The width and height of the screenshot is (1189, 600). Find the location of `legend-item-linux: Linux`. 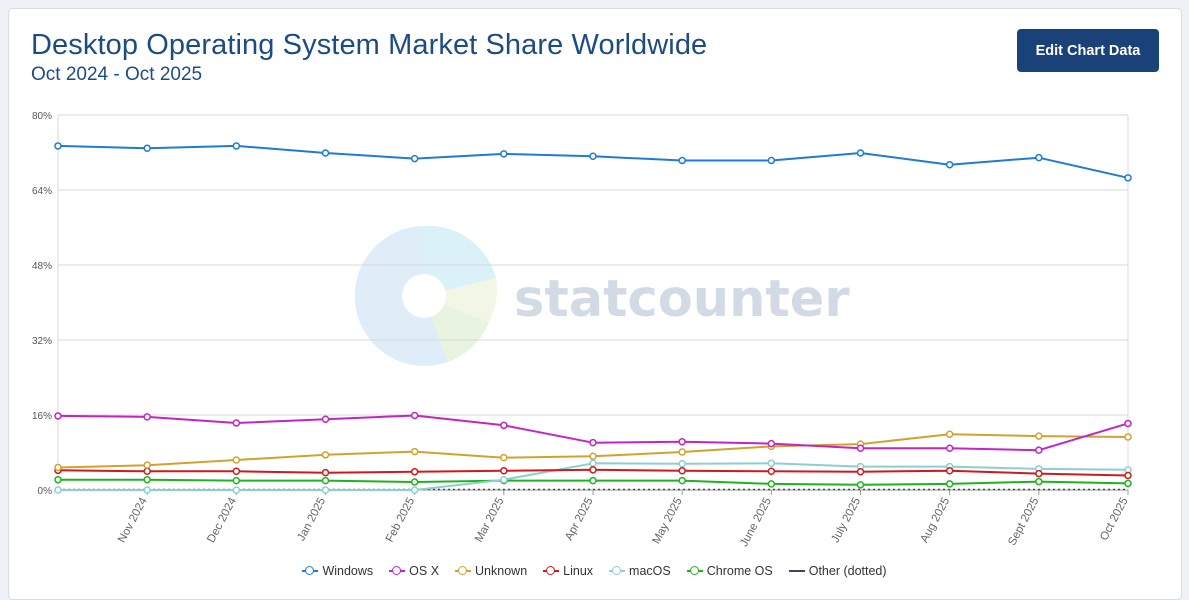

legend-item-linux: Linux is located at coordinates (568, 571).